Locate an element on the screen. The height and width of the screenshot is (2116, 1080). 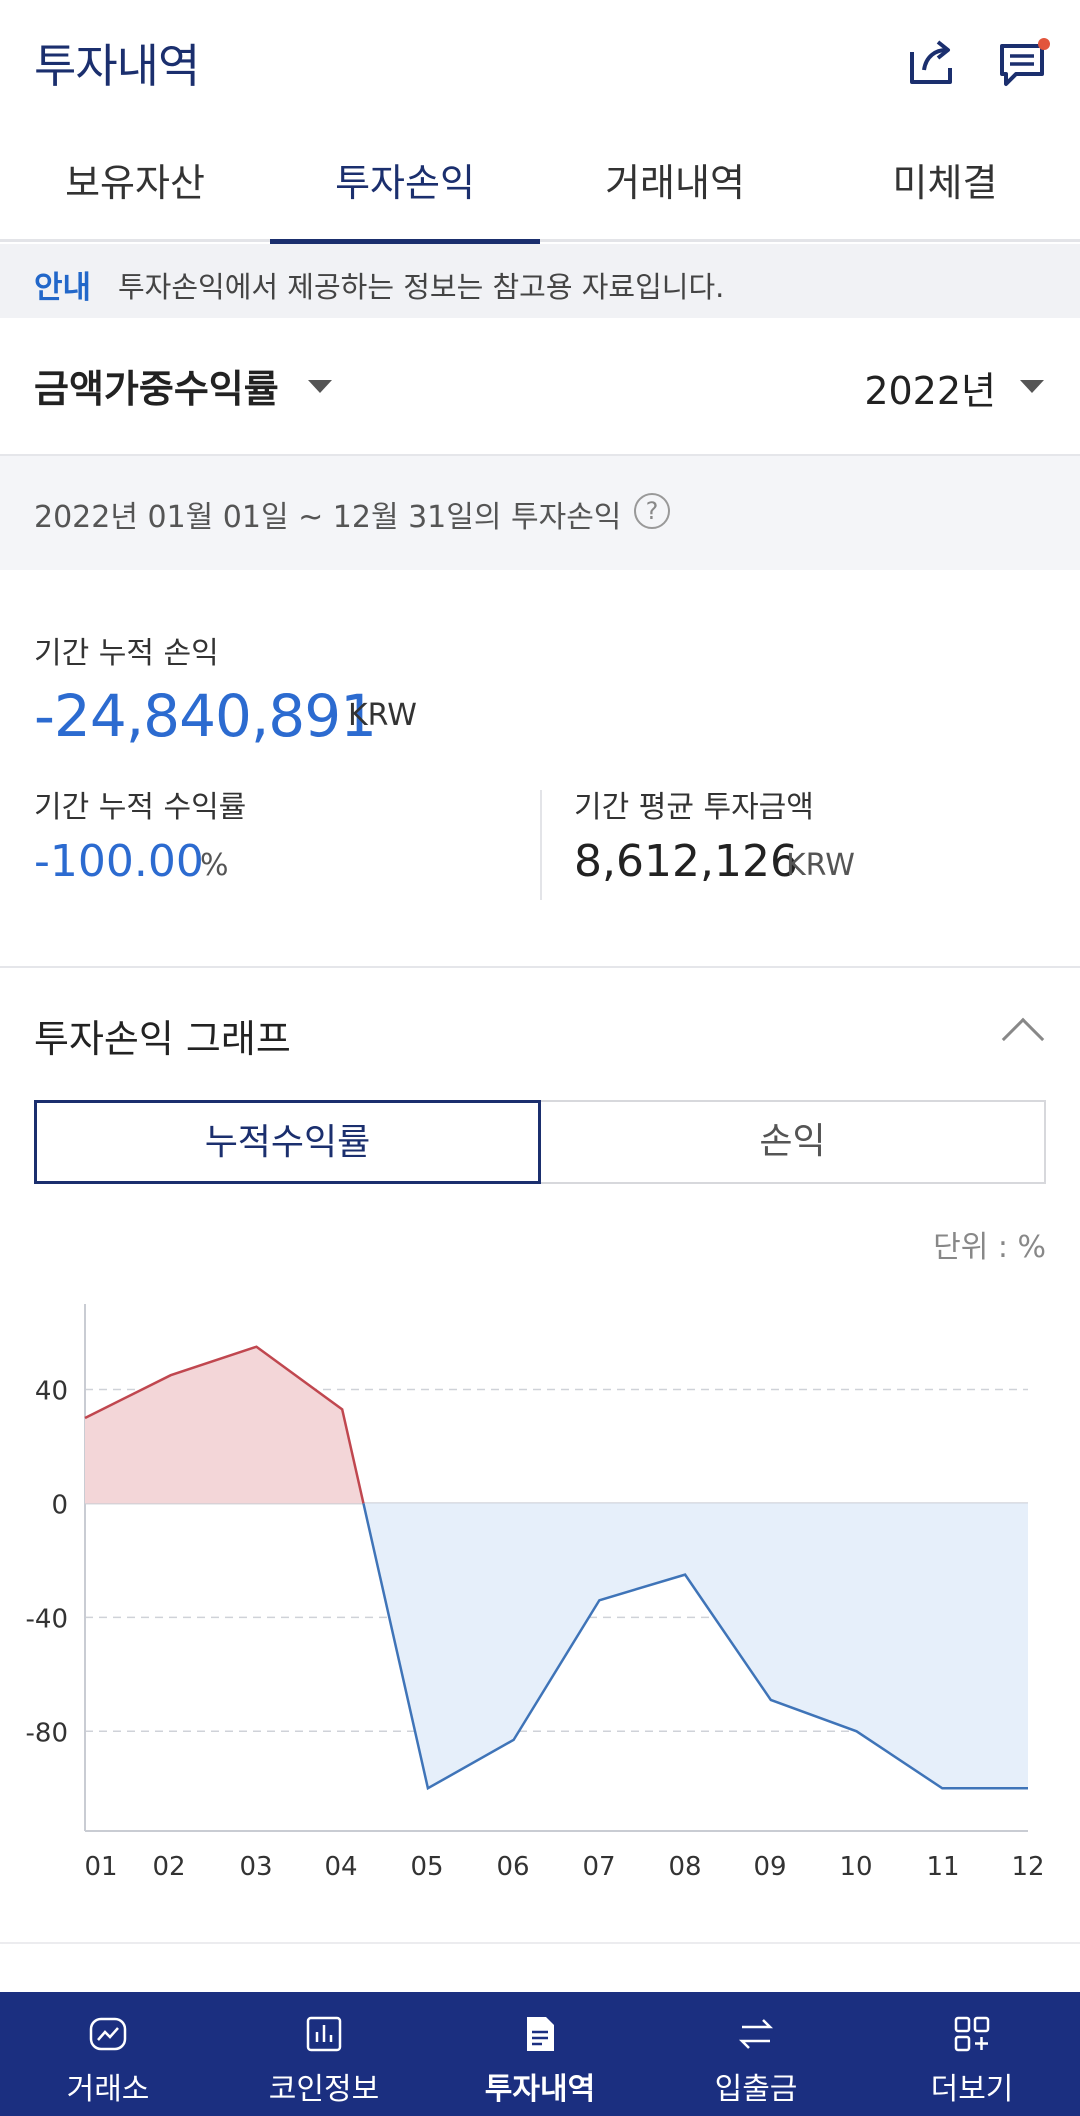
grid-plus-icon is located at coordinates (972, 2034).